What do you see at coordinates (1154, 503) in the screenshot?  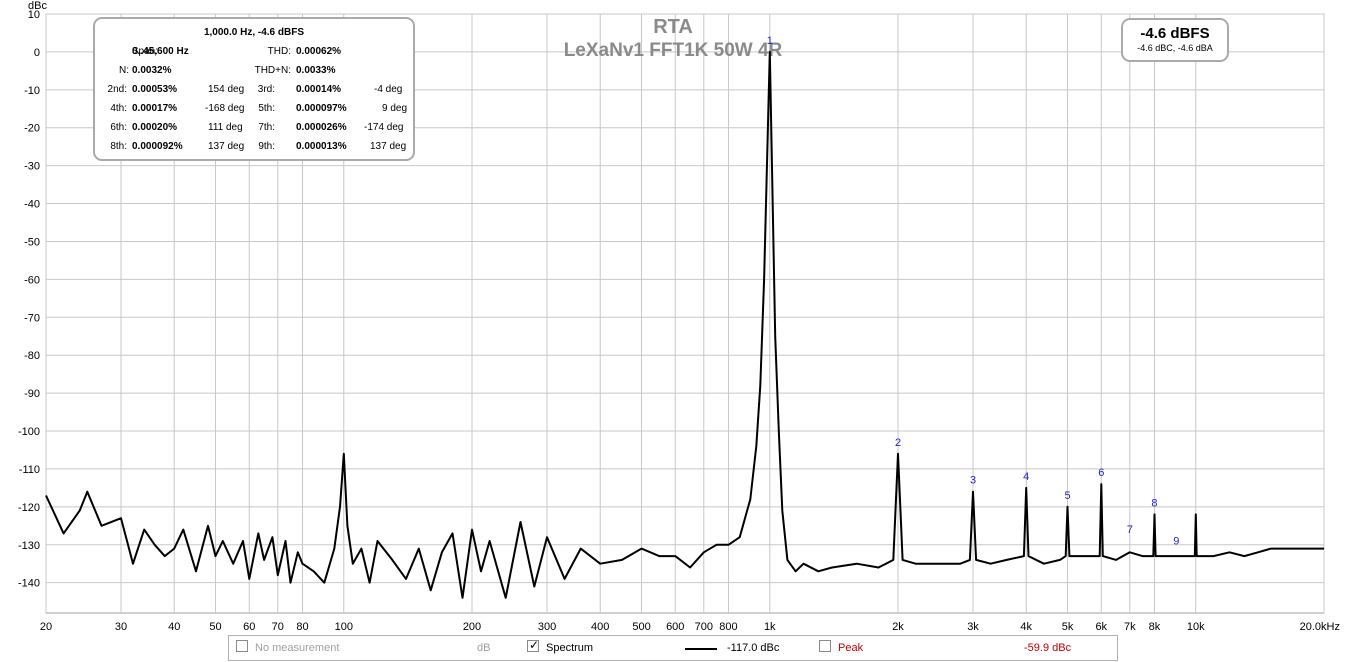 I see `harmonic-marker-8: 8` at bounding box center [1154, 503].